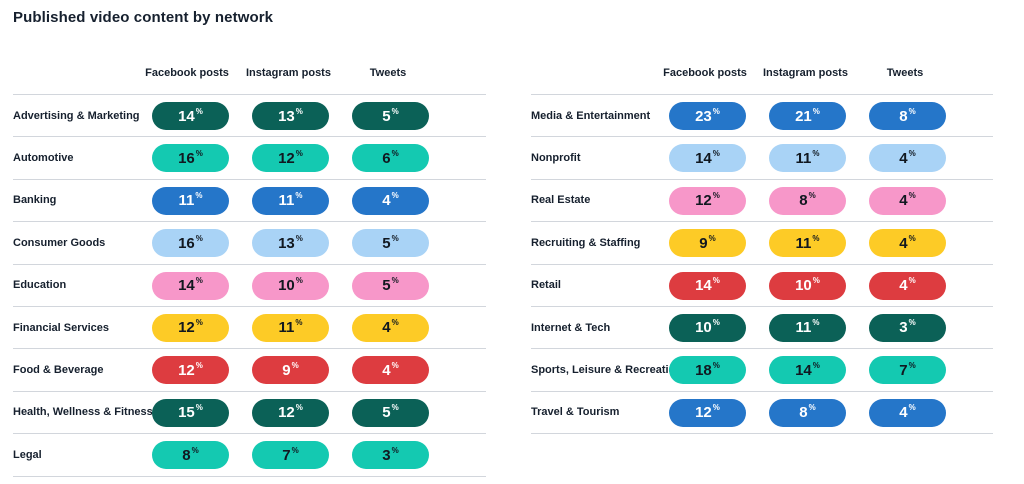 This screenshot has width=1024, height=484. Describe the element at coordinates (290, 116) in the screenshot. I see `value-pill: 13%` at that location.